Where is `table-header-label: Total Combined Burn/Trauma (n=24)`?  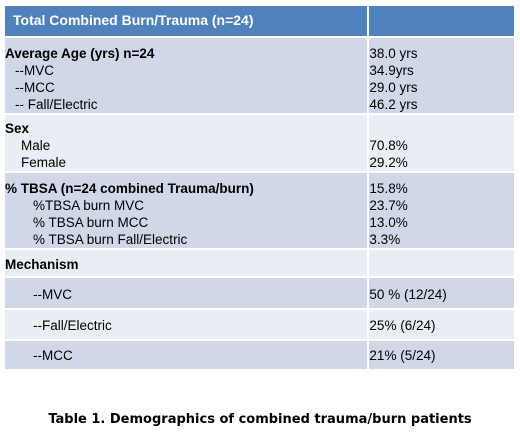
table-header-label: Total Combined Burn/Trauma (n=24) is located at coordinates (187, 21).